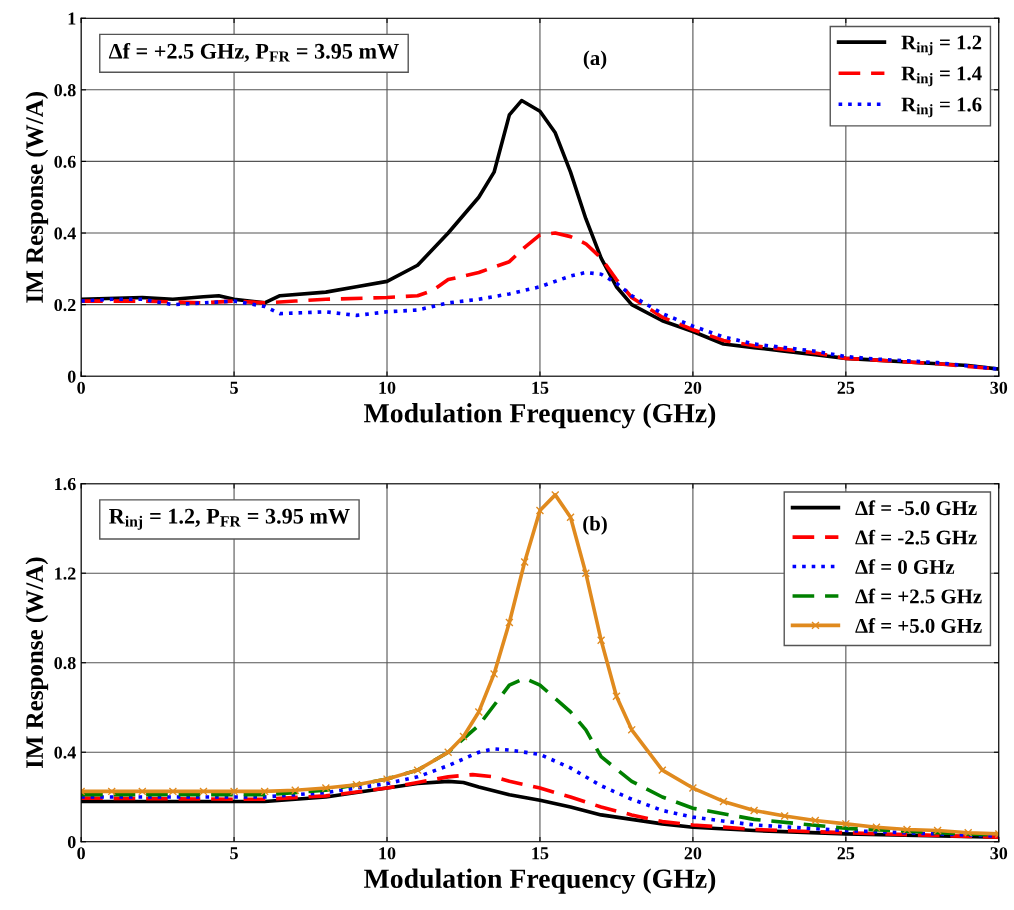 Image resolution: width=1014 pixels, height=910 pixels. What do you see at coordinates (941, 76) in the screenshot?
I see `legend-label: R$_{inj}$ = 1.4` at bounding box center [941, 76].